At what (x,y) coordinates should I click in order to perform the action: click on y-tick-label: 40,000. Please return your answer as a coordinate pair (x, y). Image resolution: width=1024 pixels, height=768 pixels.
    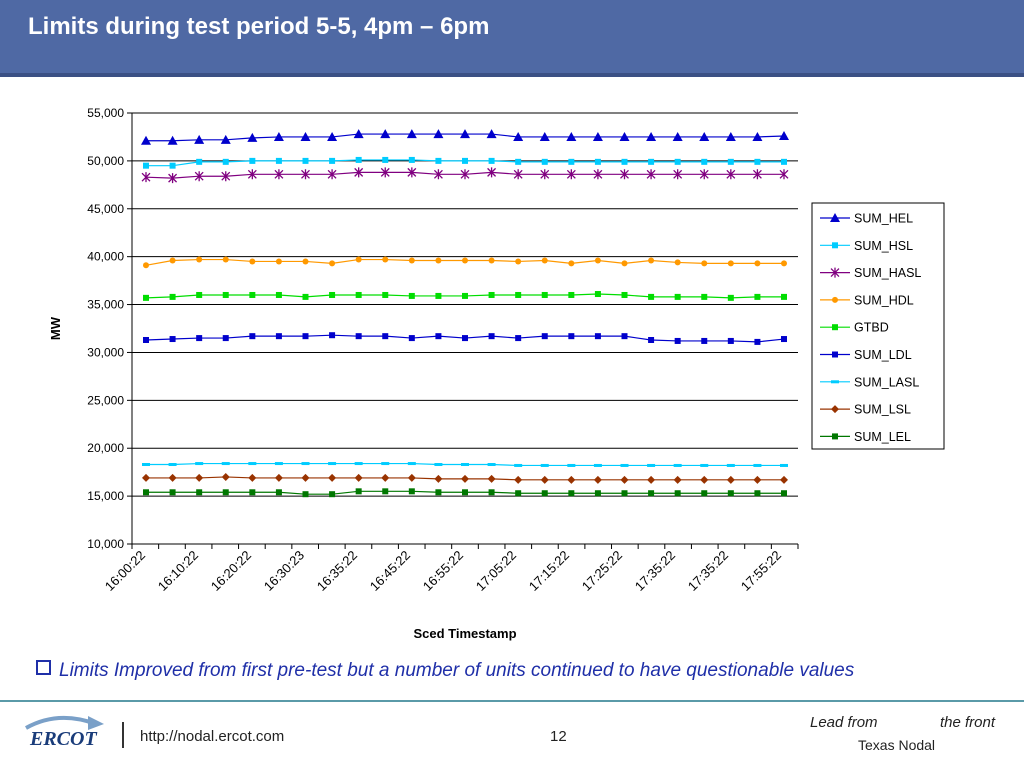
    Looking at the image, I should click on (105, 257).